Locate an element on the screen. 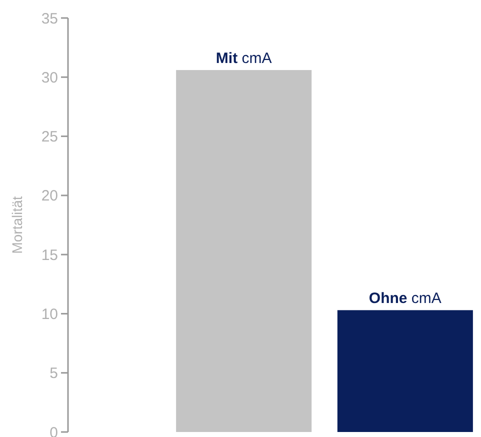  y-tick-label: 10 is located at coordinates (49, 314).